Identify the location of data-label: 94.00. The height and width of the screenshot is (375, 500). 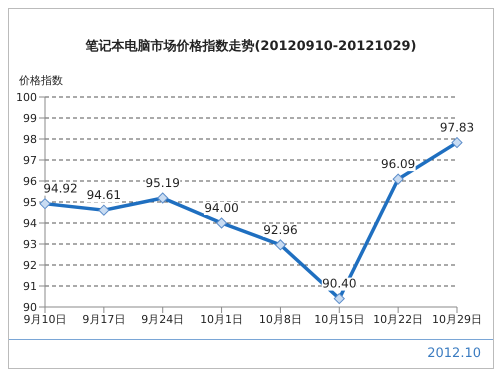
(221, 208).